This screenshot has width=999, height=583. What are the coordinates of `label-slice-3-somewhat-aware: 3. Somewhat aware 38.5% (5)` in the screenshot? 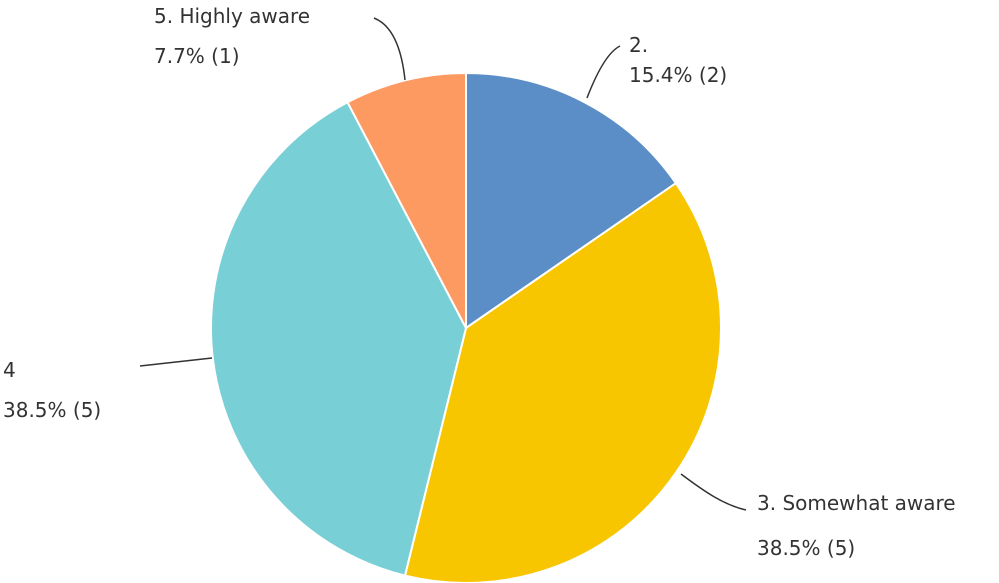 It's located at (856, 525).